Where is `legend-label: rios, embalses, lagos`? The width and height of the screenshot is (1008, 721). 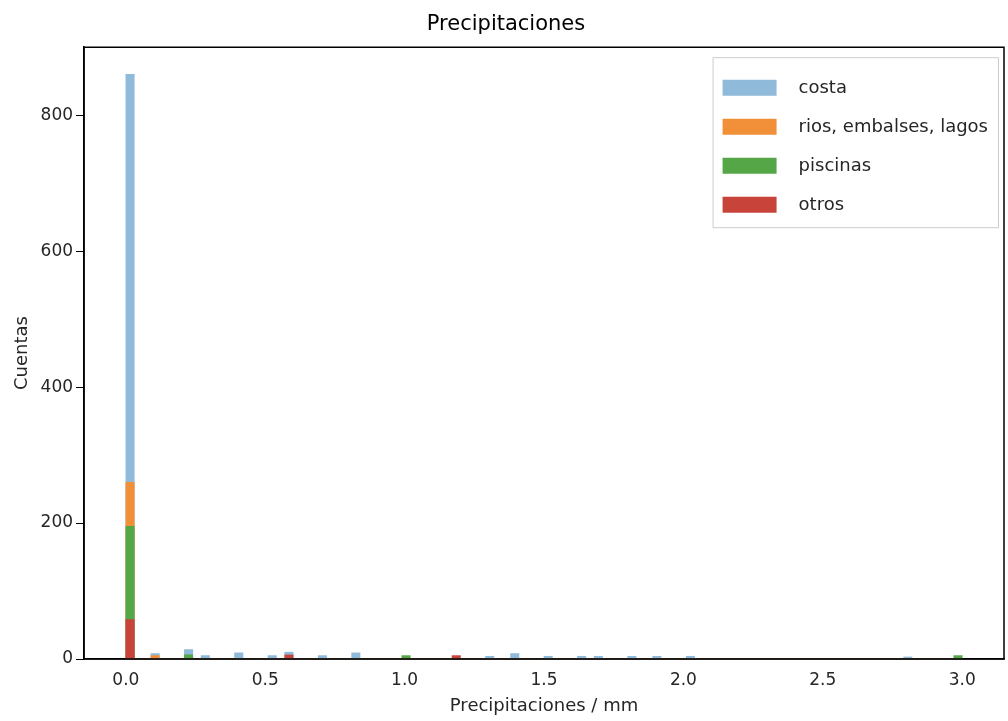
legend-label: rios, embalses, lagos is located at coordinates (893, 126).